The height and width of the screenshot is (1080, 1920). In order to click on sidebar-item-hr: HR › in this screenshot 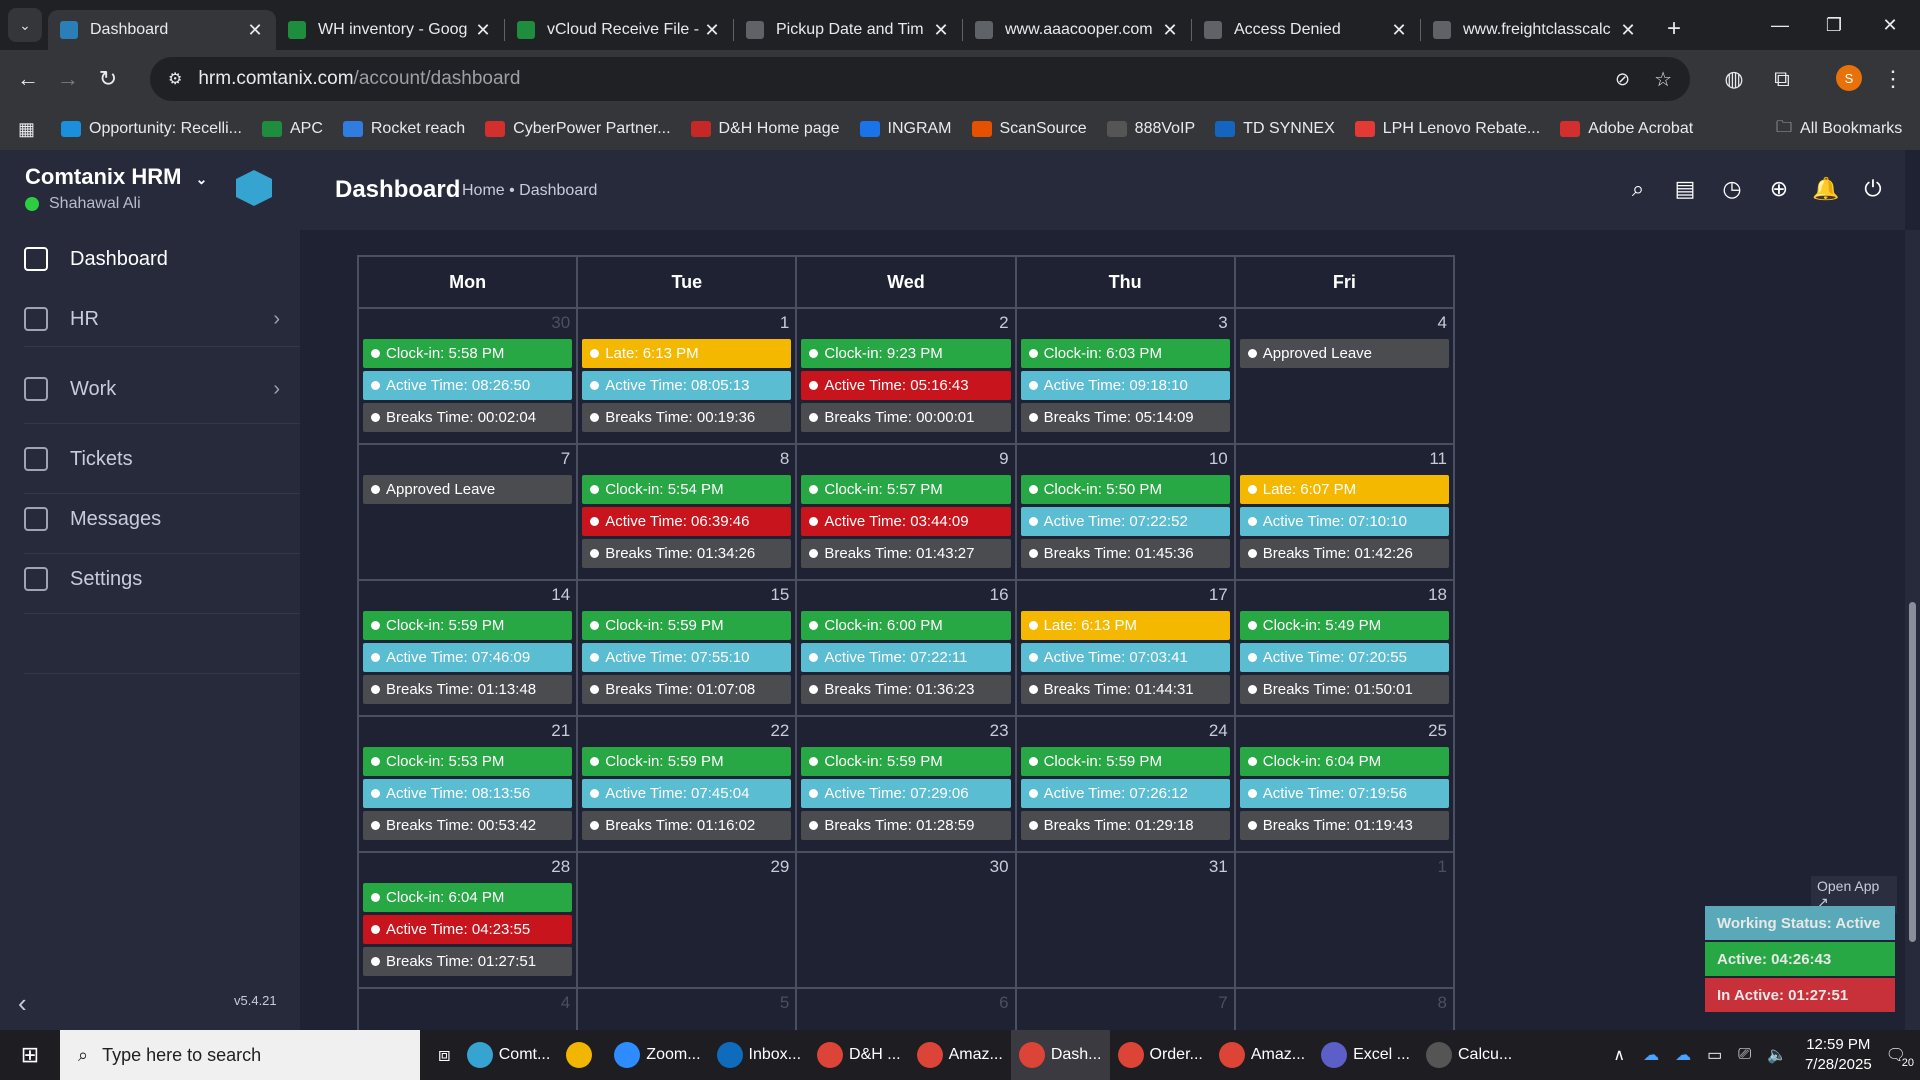, I will do `click(150, 319)`.